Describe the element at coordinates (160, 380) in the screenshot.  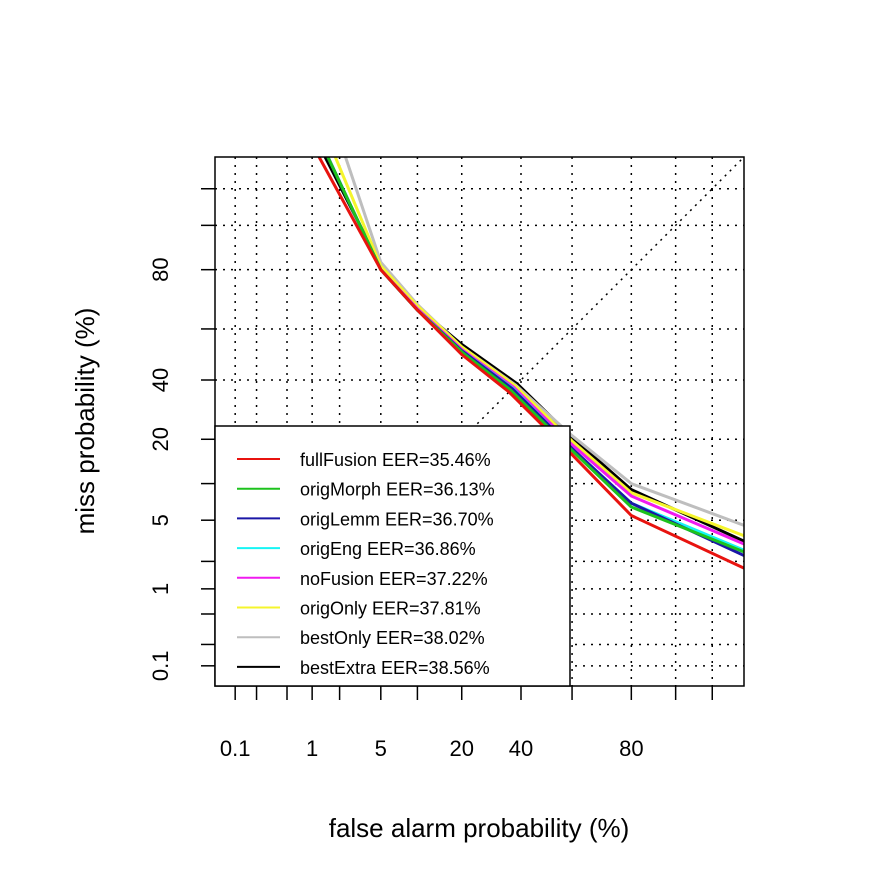
I see `y-tick-label: 40` at that location.